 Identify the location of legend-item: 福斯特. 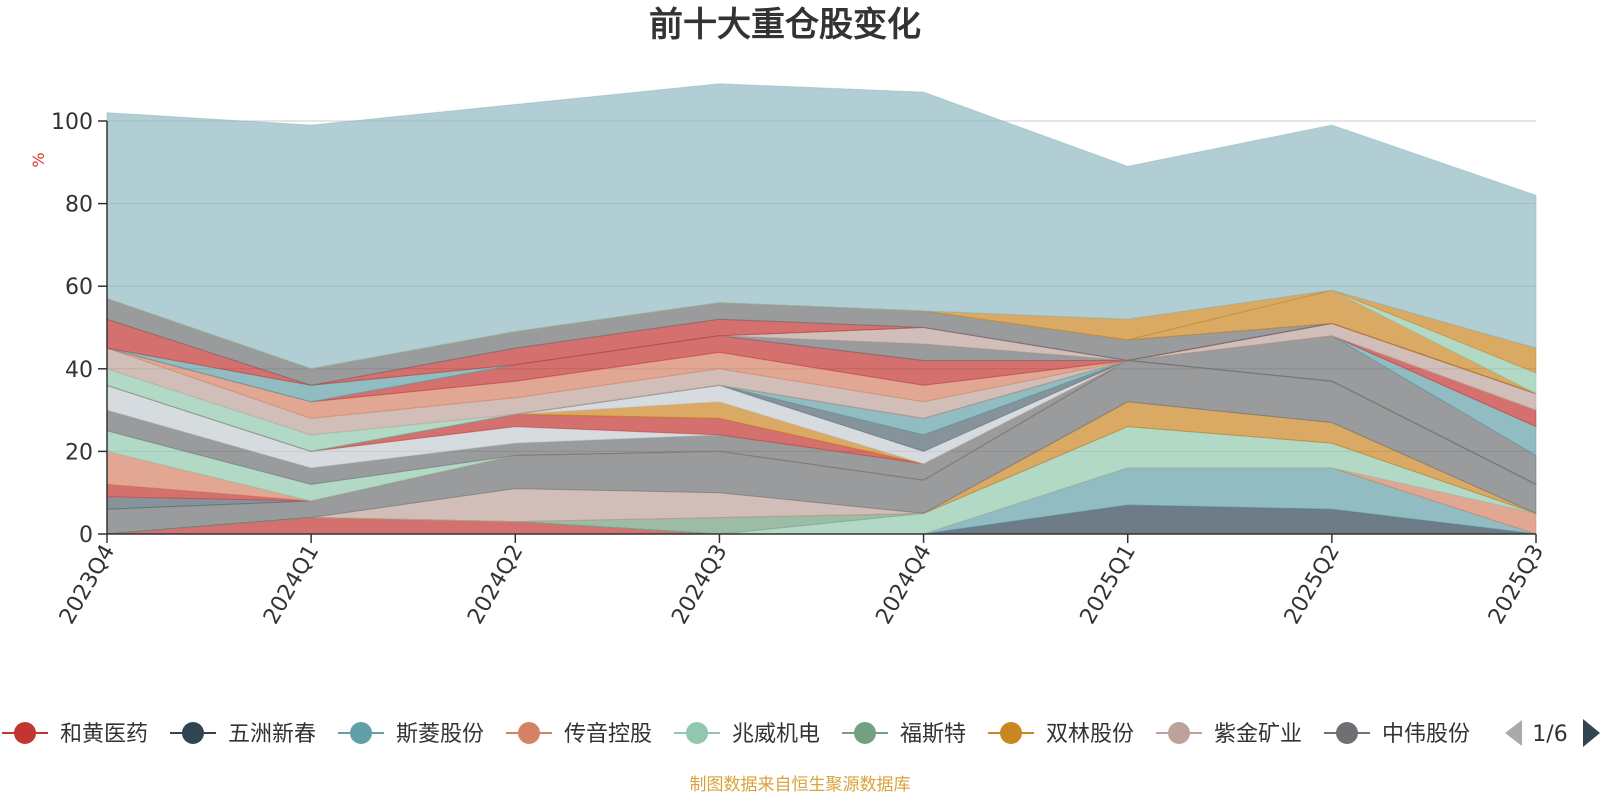
(904, 734).